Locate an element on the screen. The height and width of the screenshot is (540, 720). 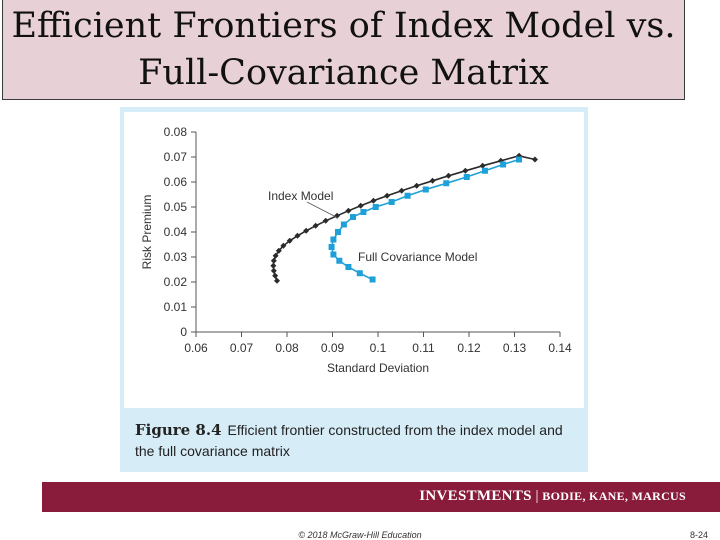
y-tick-label: 0.07 is located at coordinates (176, 157).